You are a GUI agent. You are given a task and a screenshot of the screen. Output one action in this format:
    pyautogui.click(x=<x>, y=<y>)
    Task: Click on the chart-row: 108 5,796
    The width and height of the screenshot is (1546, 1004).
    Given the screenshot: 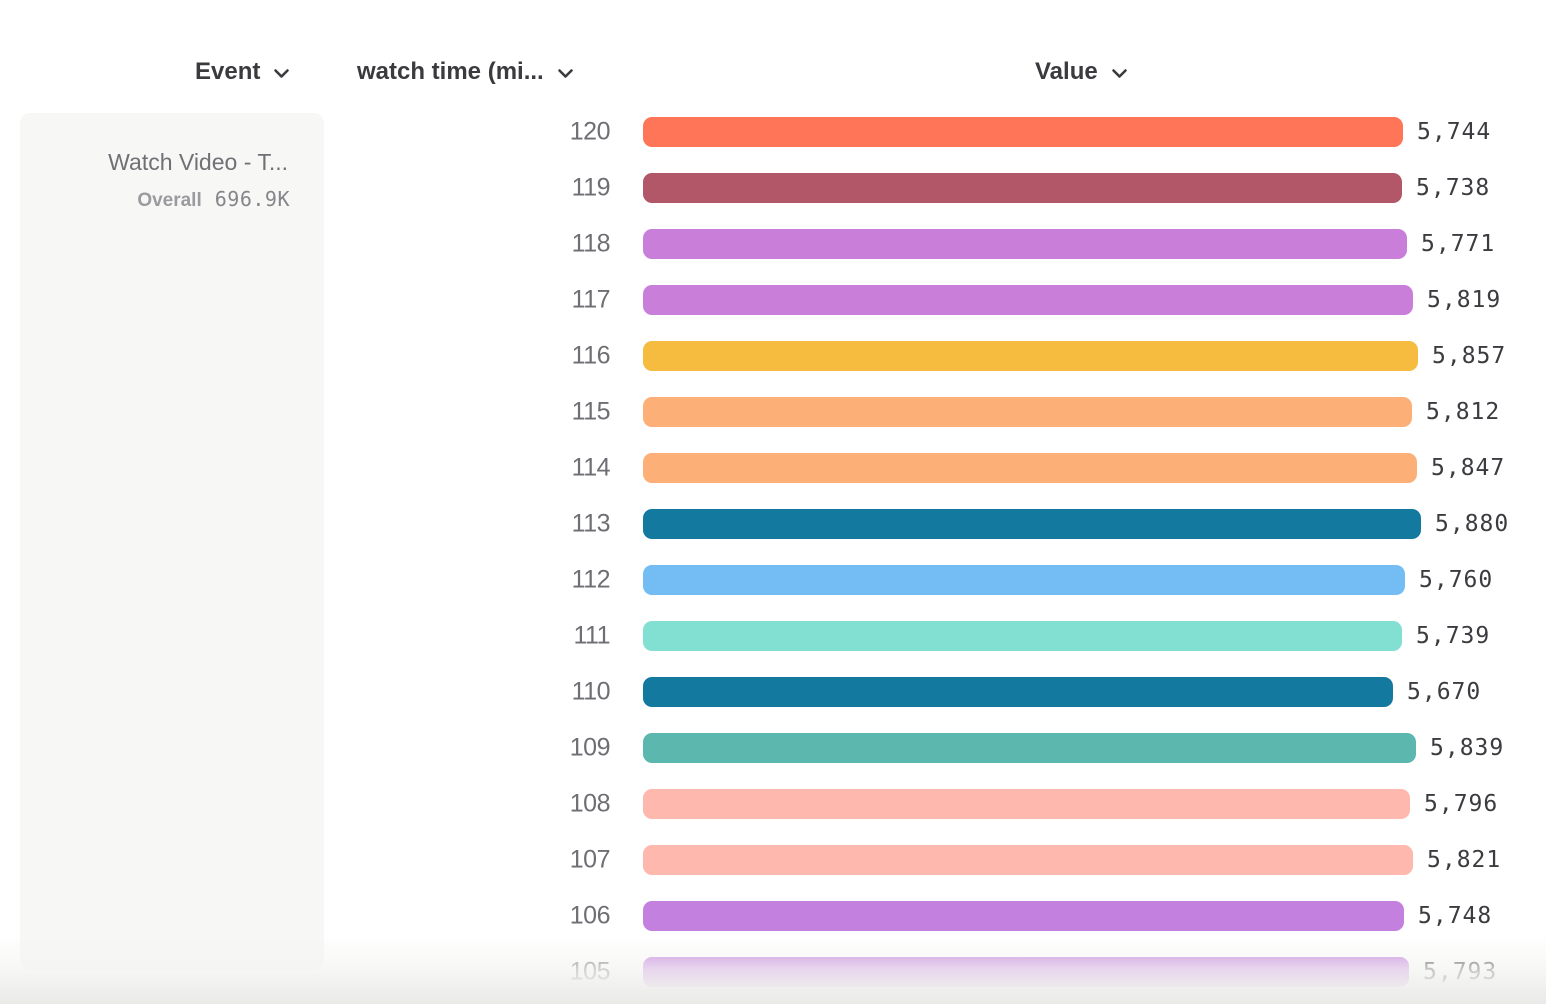 What is the action you would take?
    pyautogui.click(x=773, y=804)
    